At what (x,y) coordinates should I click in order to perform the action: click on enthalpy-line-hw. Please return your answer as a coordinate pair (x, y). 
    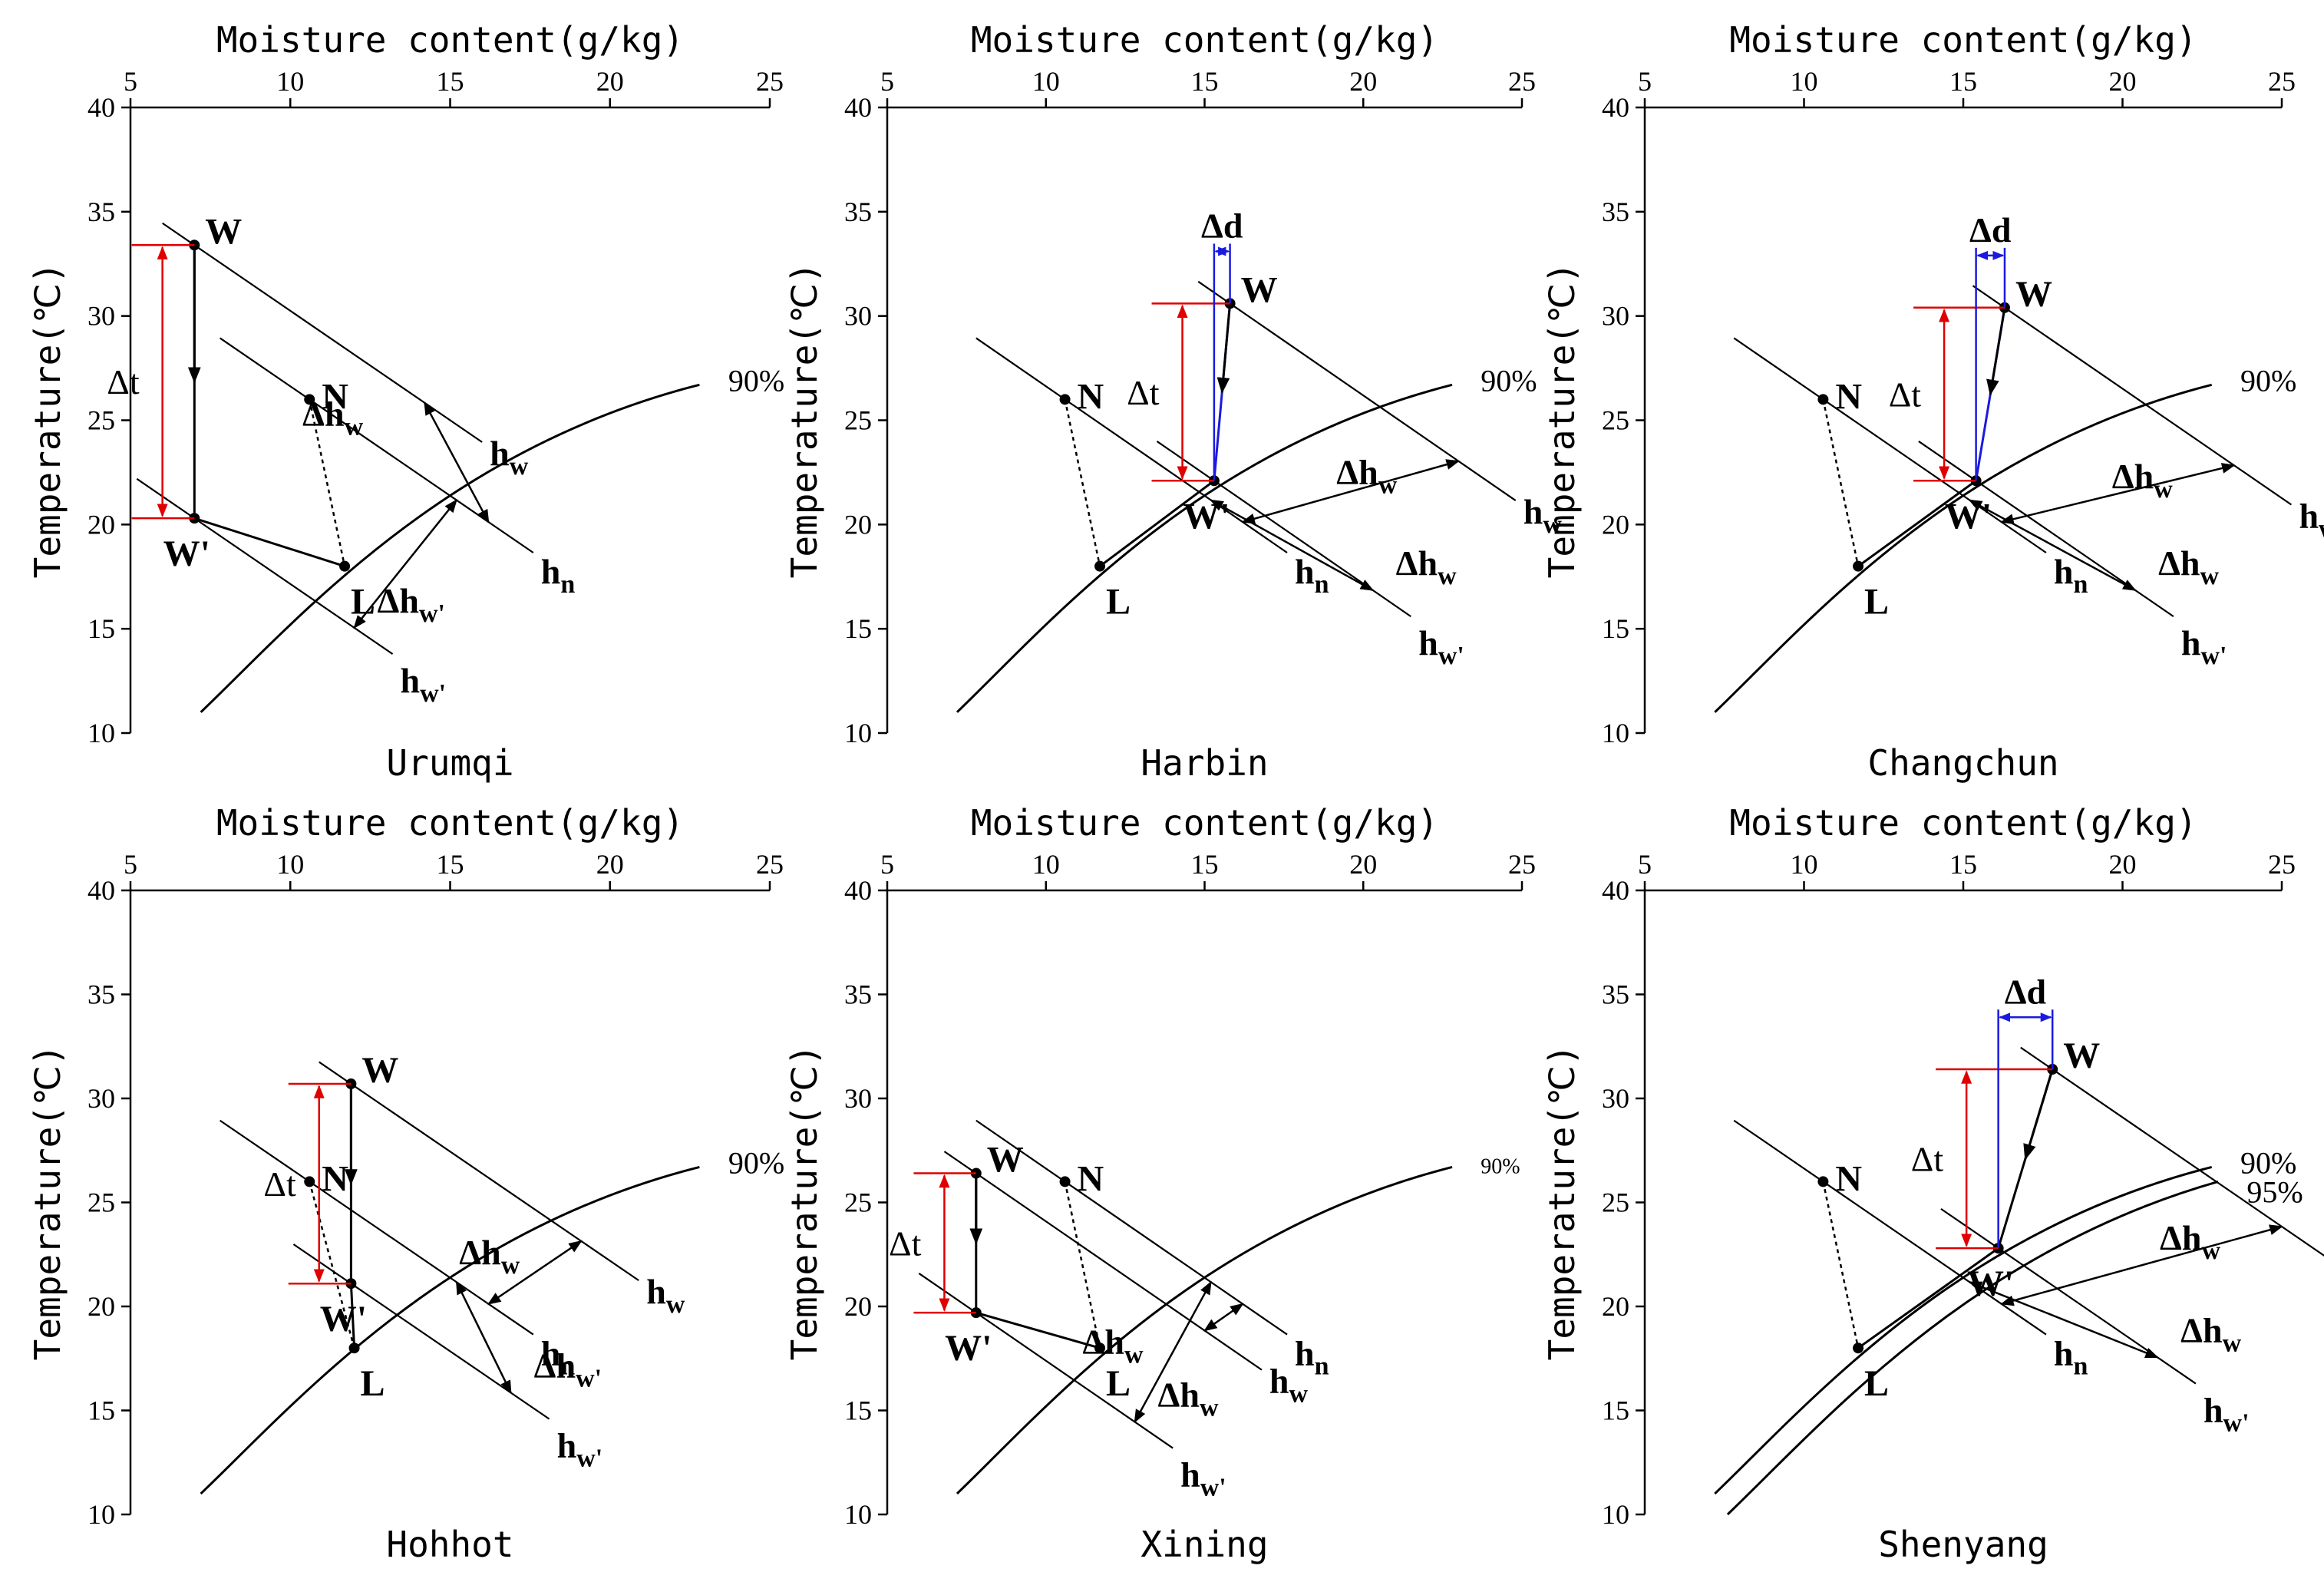
    Looking at the image, I should click on (2132, 395).